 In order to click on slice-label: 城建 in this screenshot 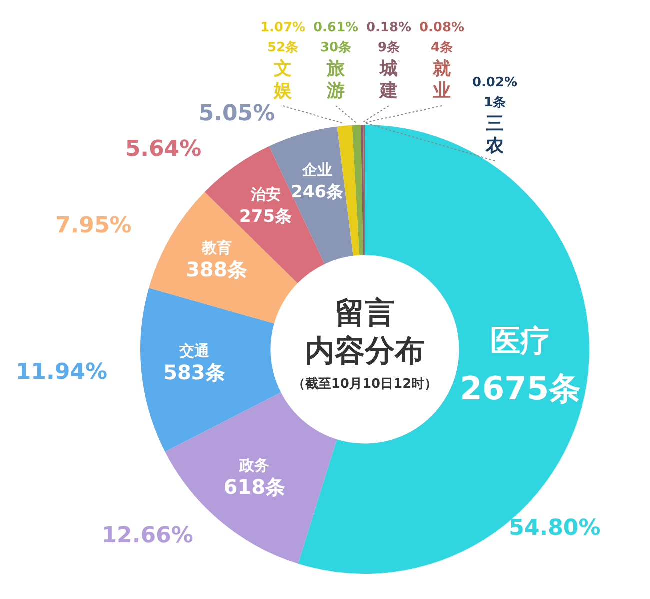, I will do `click(388, 80)`.